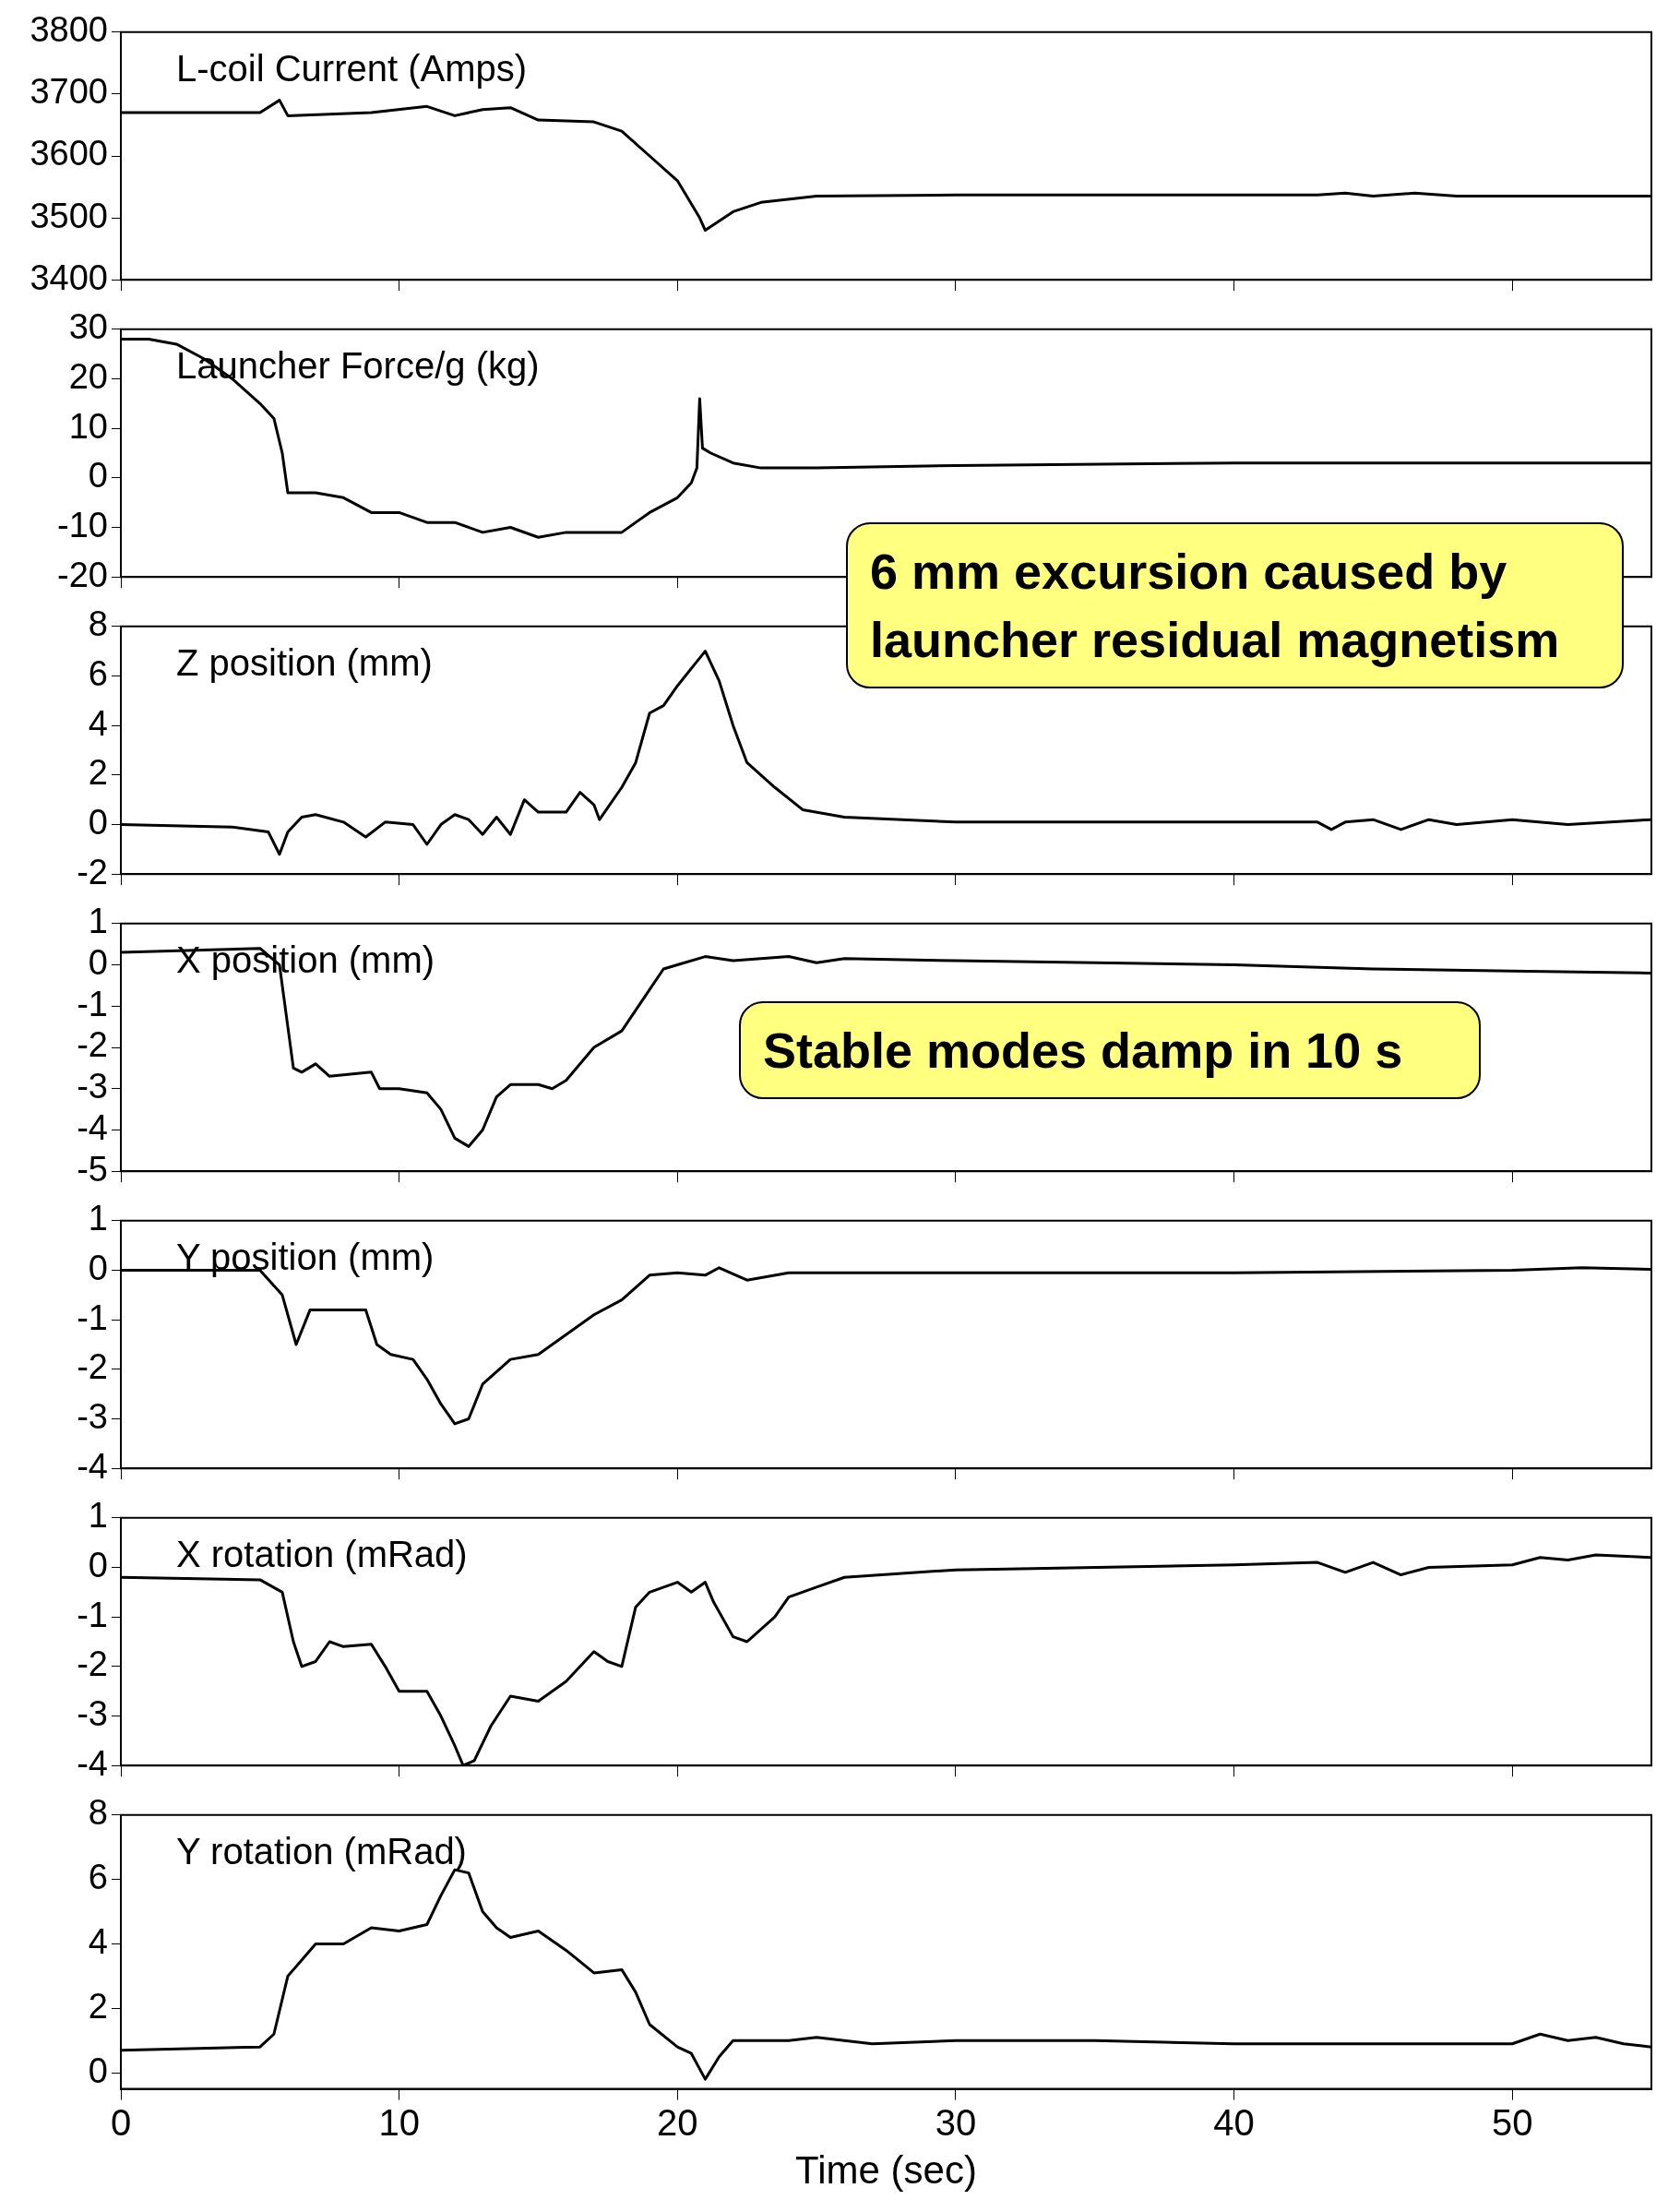 This screenshot has width=1680, height=2200. What do you see at coordinates (321, 1850) in the screenshot?
I see `chart-title: Y rotation (mRad)` at bounding box center [321, 1850].